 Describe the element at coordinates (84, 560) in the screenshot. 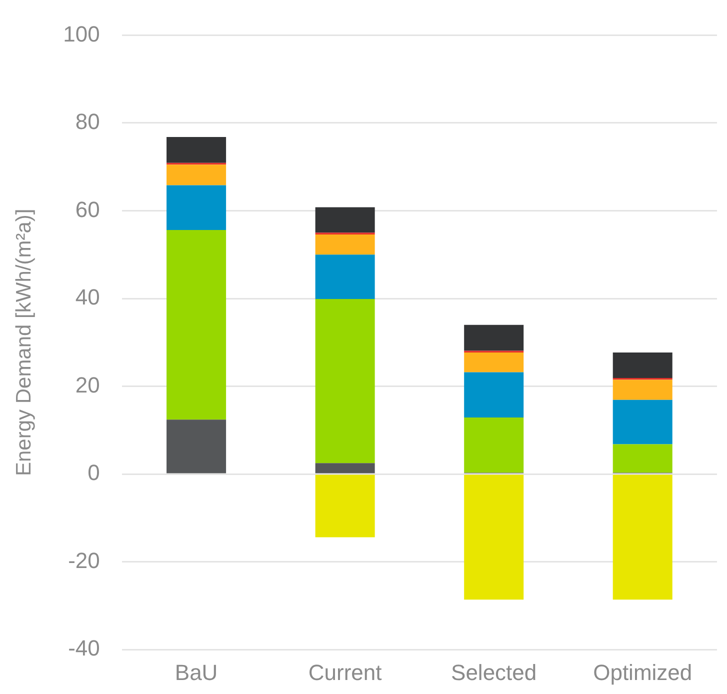

I see `y-tick-label: -20` at that location.